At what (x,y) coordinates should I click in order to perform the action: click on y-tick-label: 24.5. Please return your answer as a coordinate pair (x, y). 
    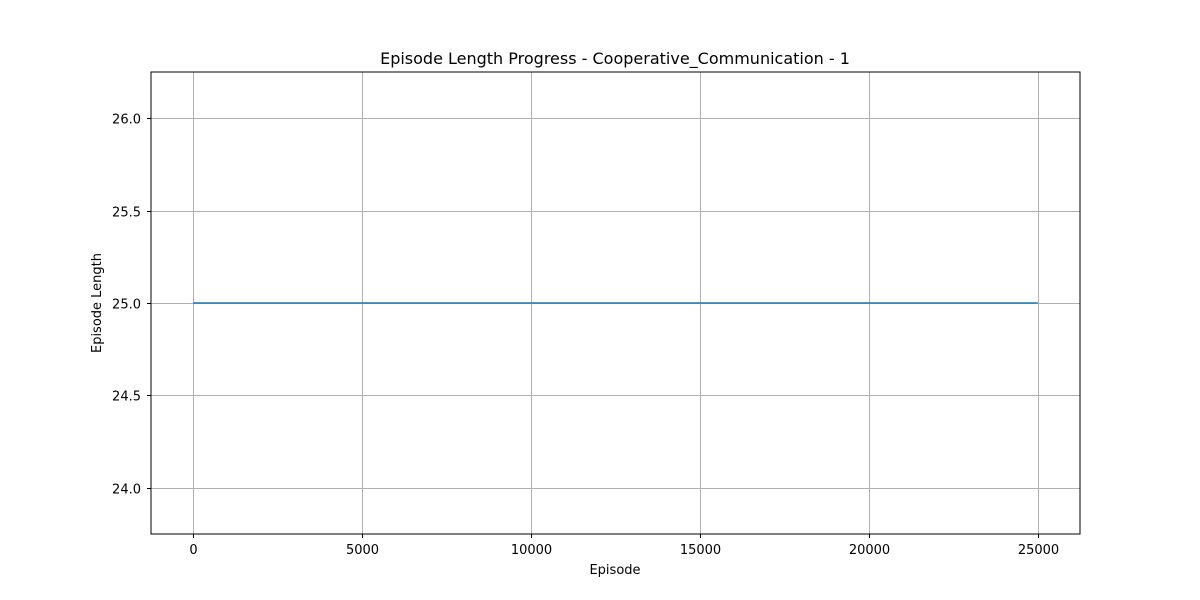
    Looking at the image, I should click on (126, 397).